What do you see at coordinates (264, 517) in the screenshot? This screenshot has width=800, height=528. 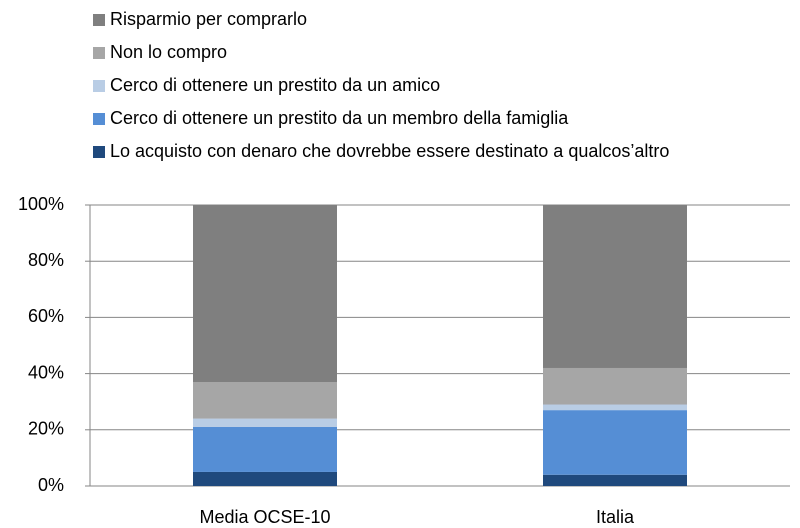 I see `x-tick-label: Media OCSE-10` at bounding box center [264, 517].